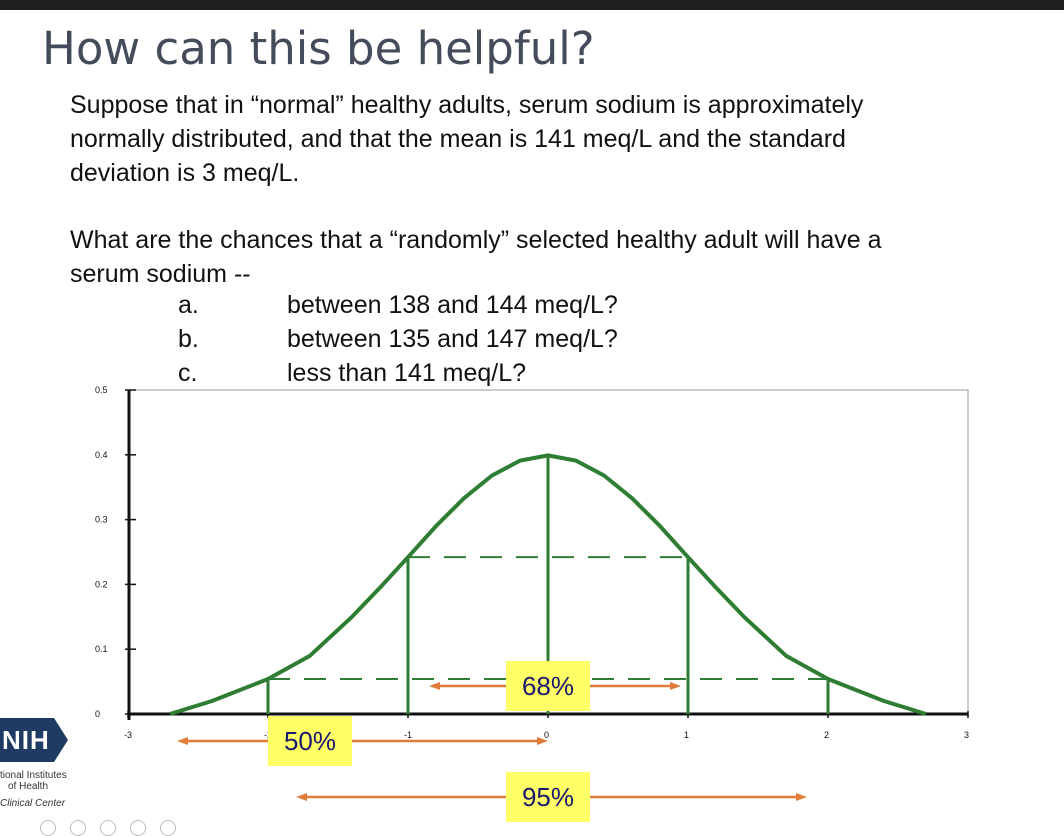 Image resolution: width=1064 pixels, height=836 pixels. Describe the element at coordinates (48, 828) in the screenshot. I see `toolbar-prev-icon` at that location.